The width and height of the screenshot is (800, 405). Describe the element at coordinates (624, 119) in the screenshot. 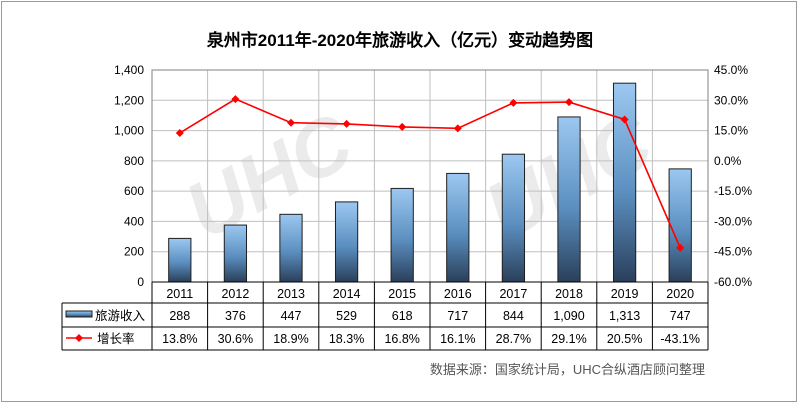

I see `growth-marker-2019` at that location.